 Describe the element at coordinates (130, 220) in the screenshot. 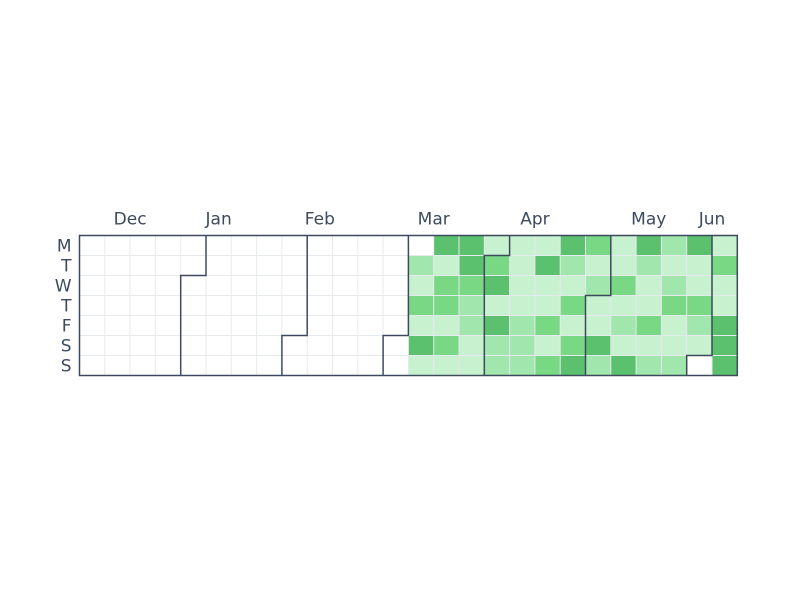

I see `month-label: Dec` at that location.